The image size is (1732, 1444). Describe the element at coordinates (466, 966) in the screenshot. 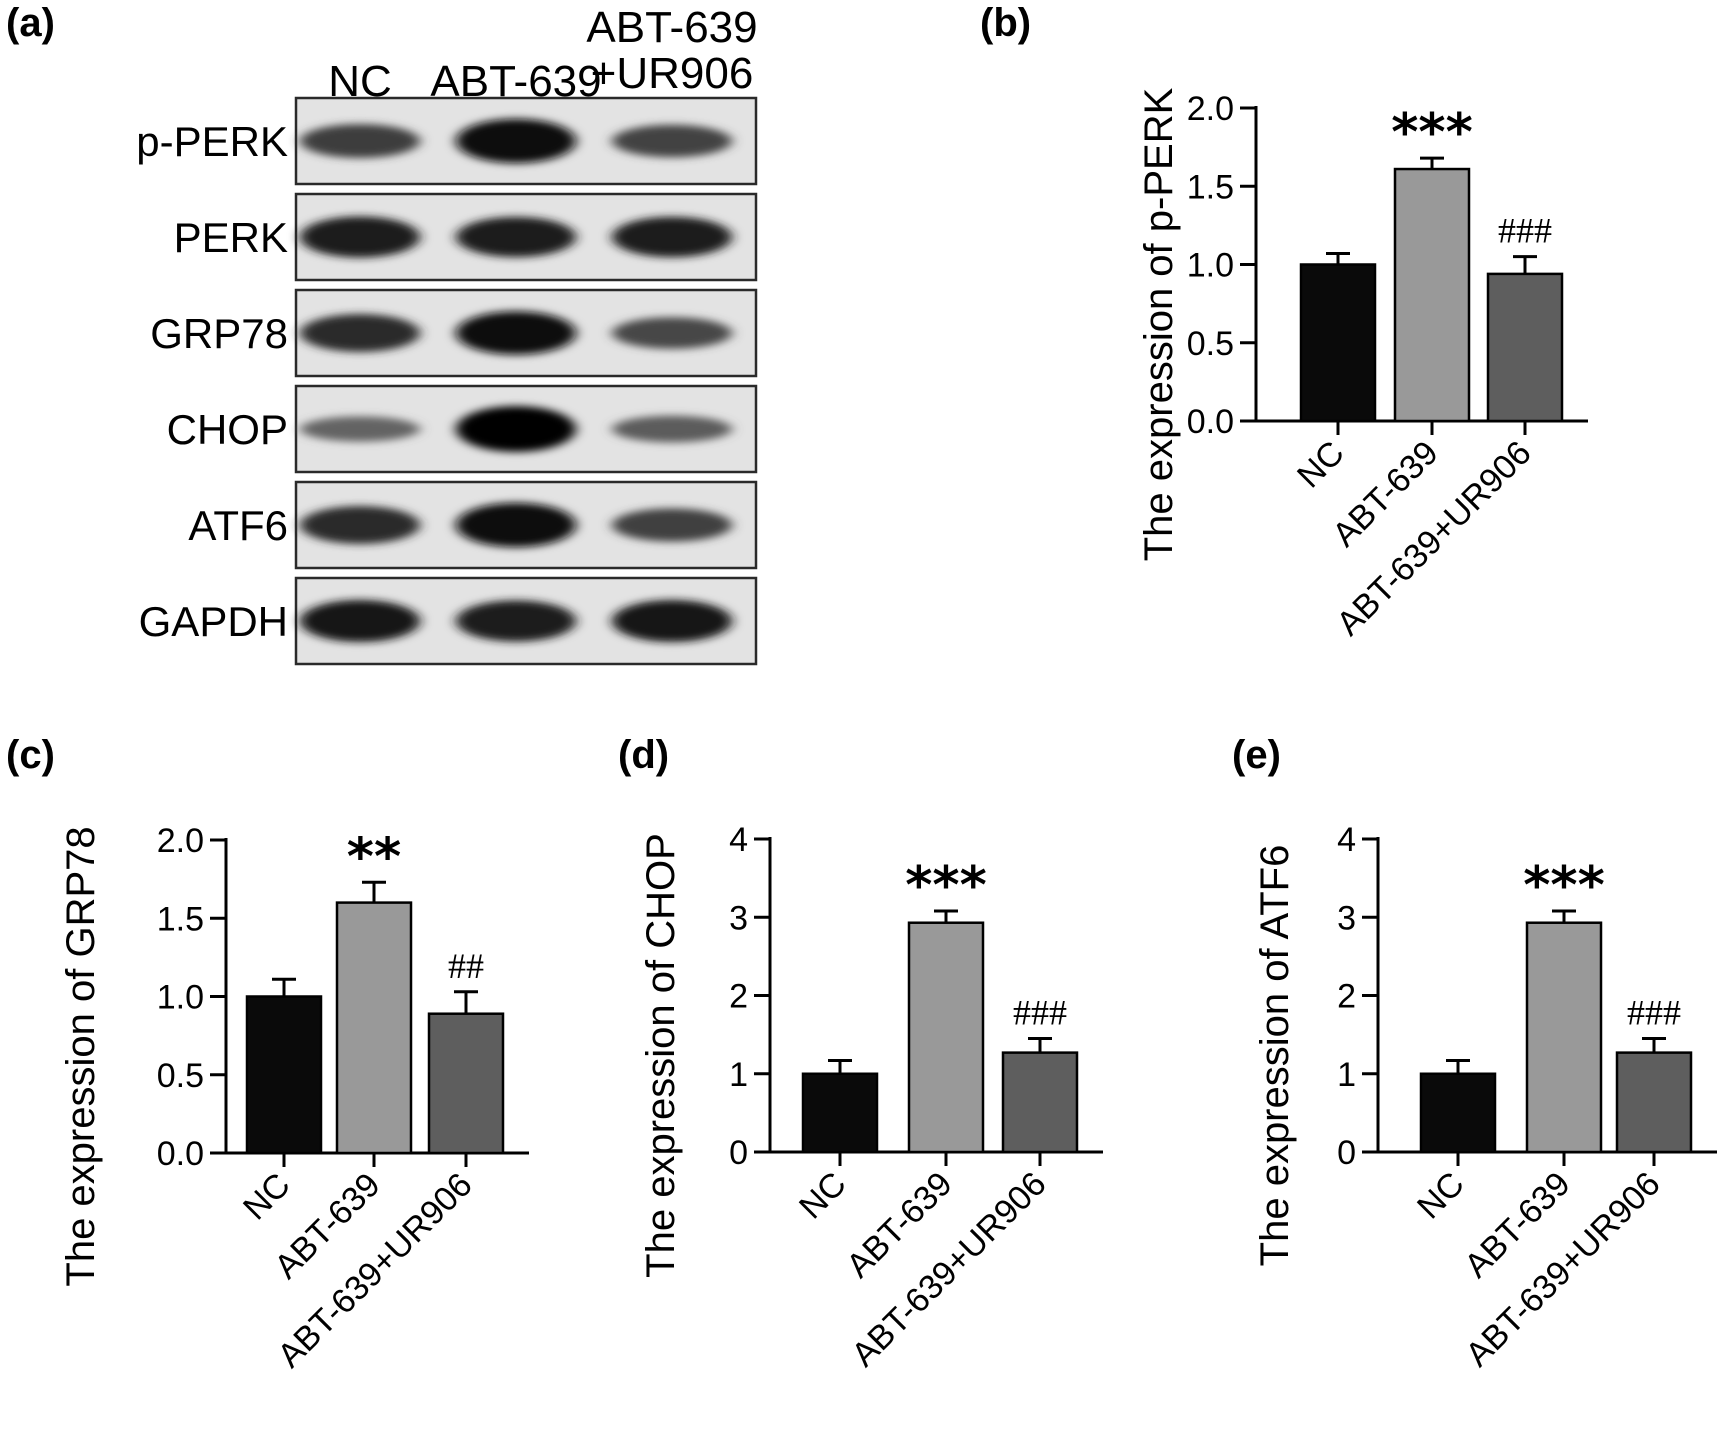

I see `significance-label: ##` at that location.